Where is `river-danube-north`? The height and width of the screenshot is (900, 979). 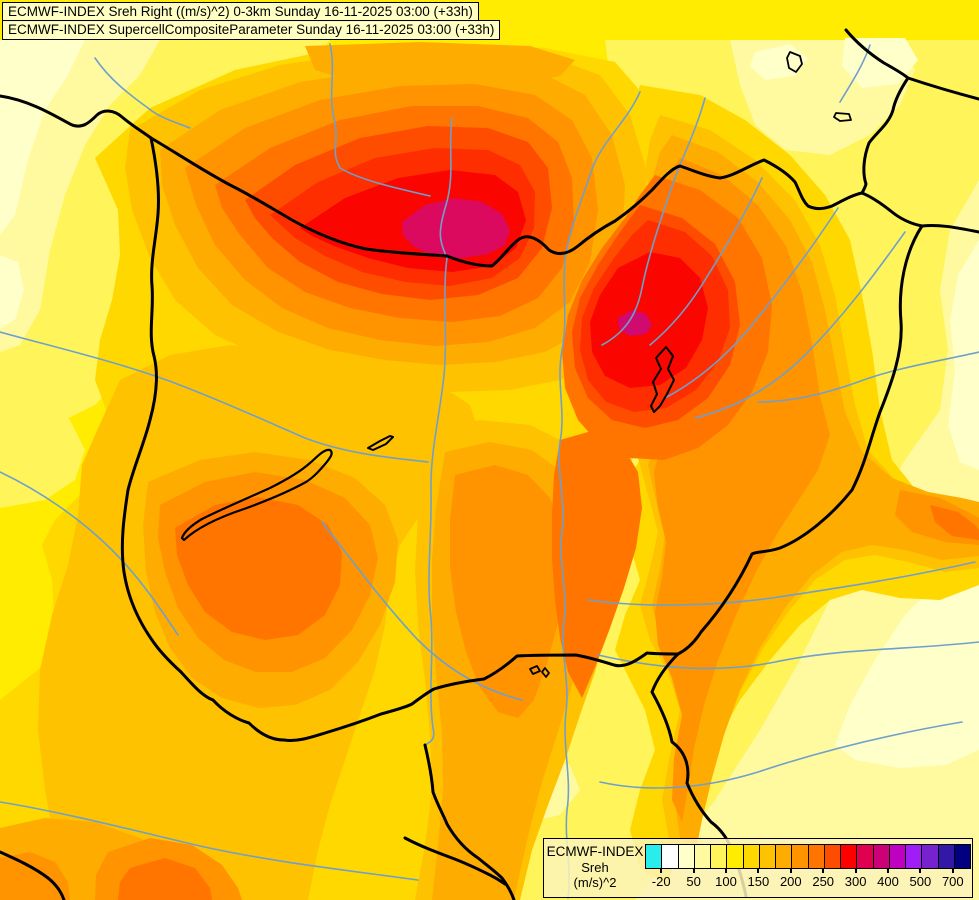
river-danube-north is located at coordinates (446, 187).